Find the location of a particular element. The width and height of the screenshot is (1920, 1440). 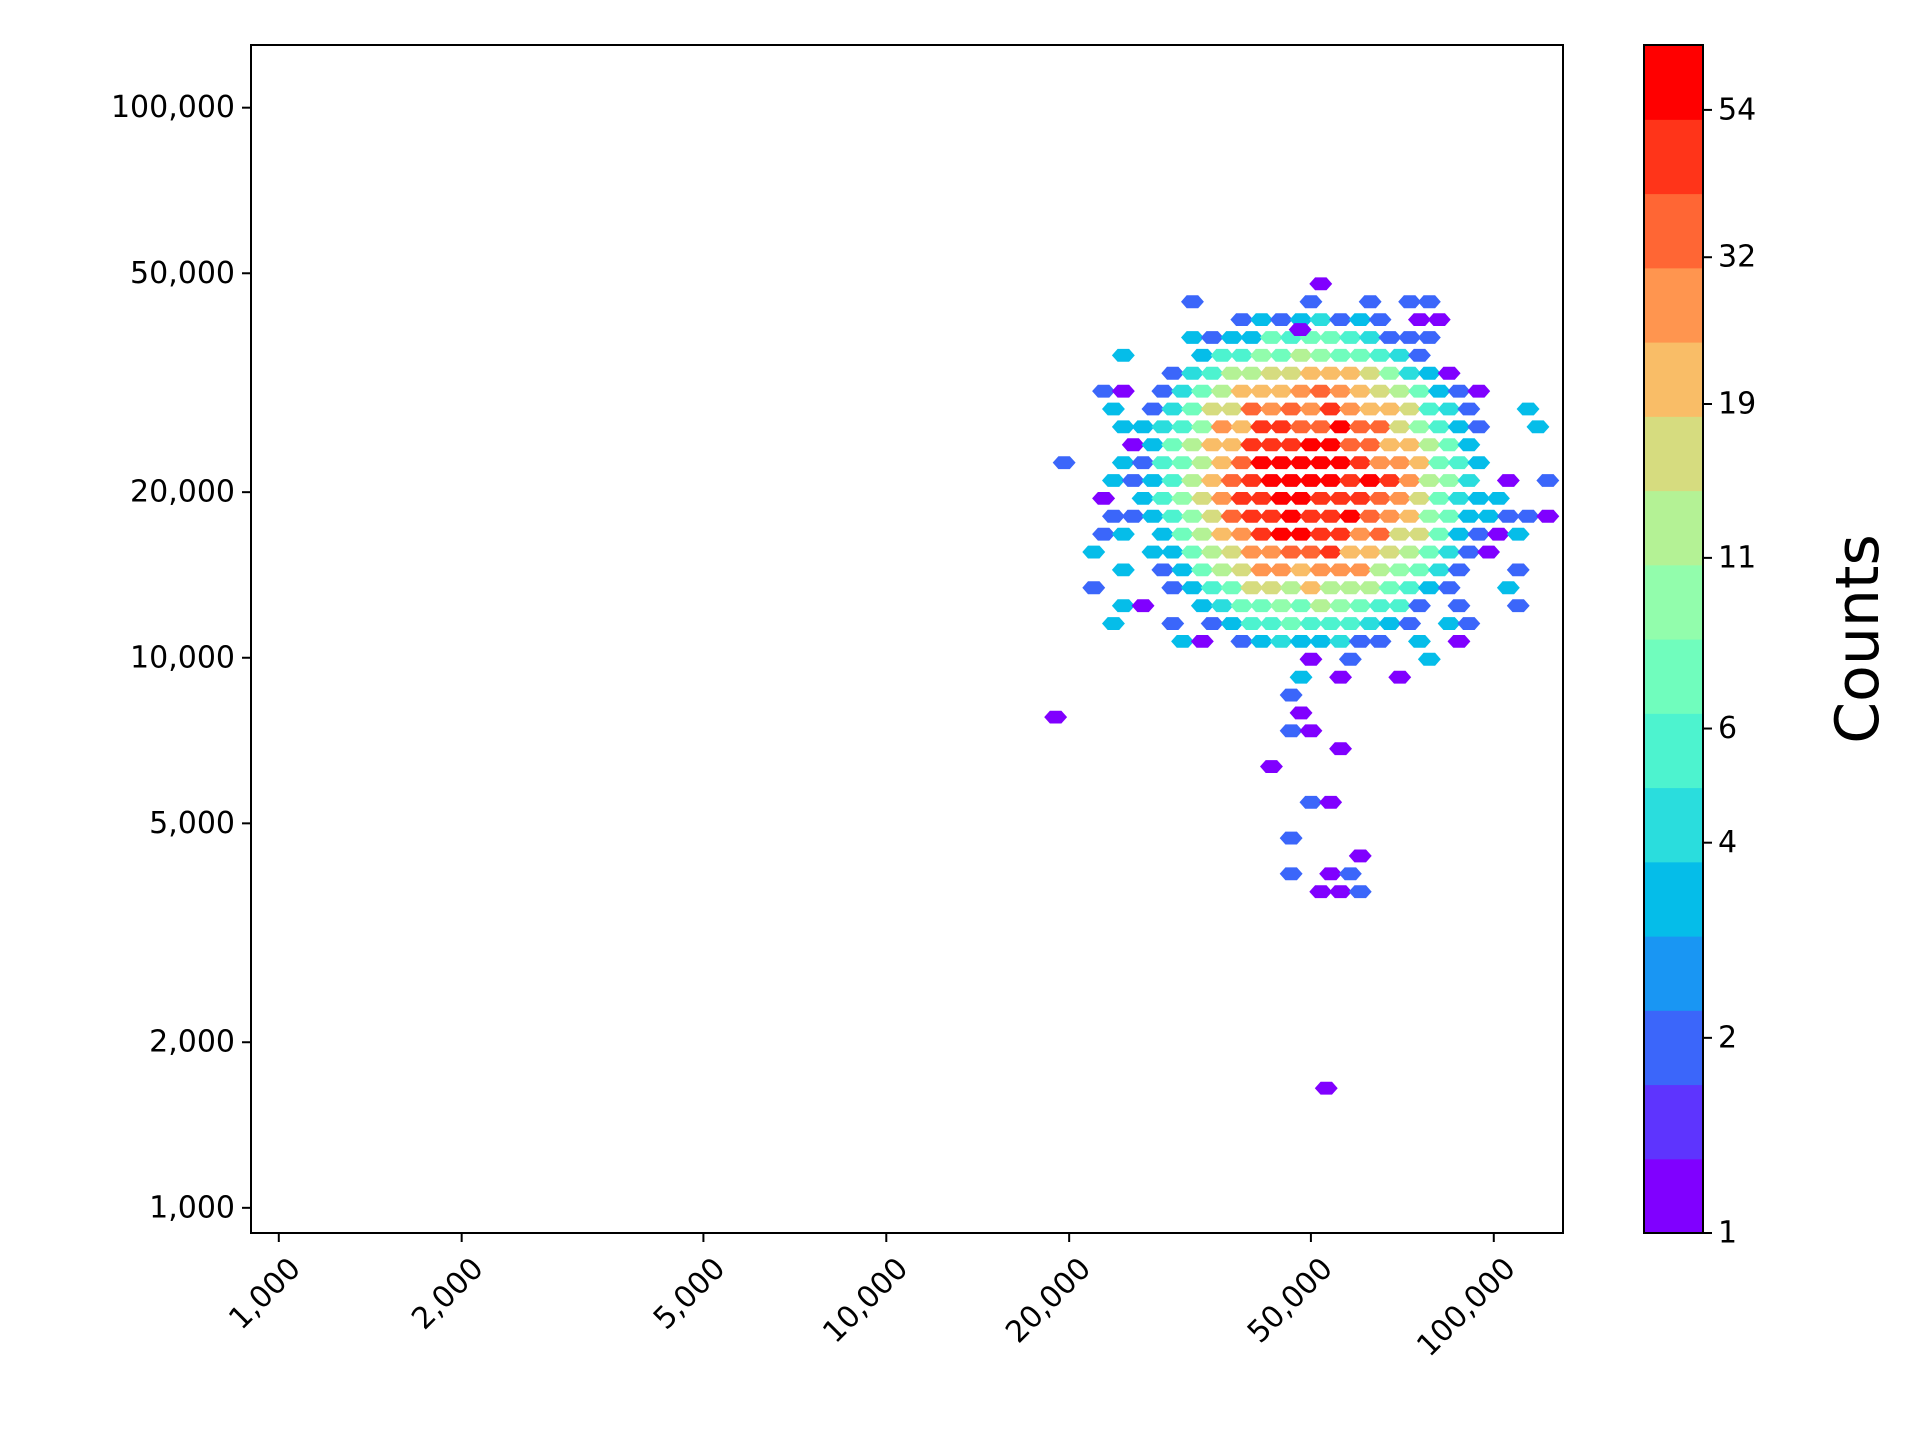

colorbar-tick-label: 54 is located at coordinates (1737, 109).